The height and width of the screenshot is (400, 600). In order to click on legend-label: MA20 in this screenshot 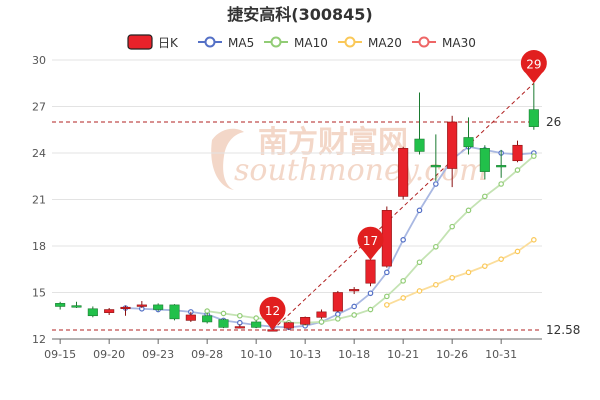, I will do `click(385, 43)`.